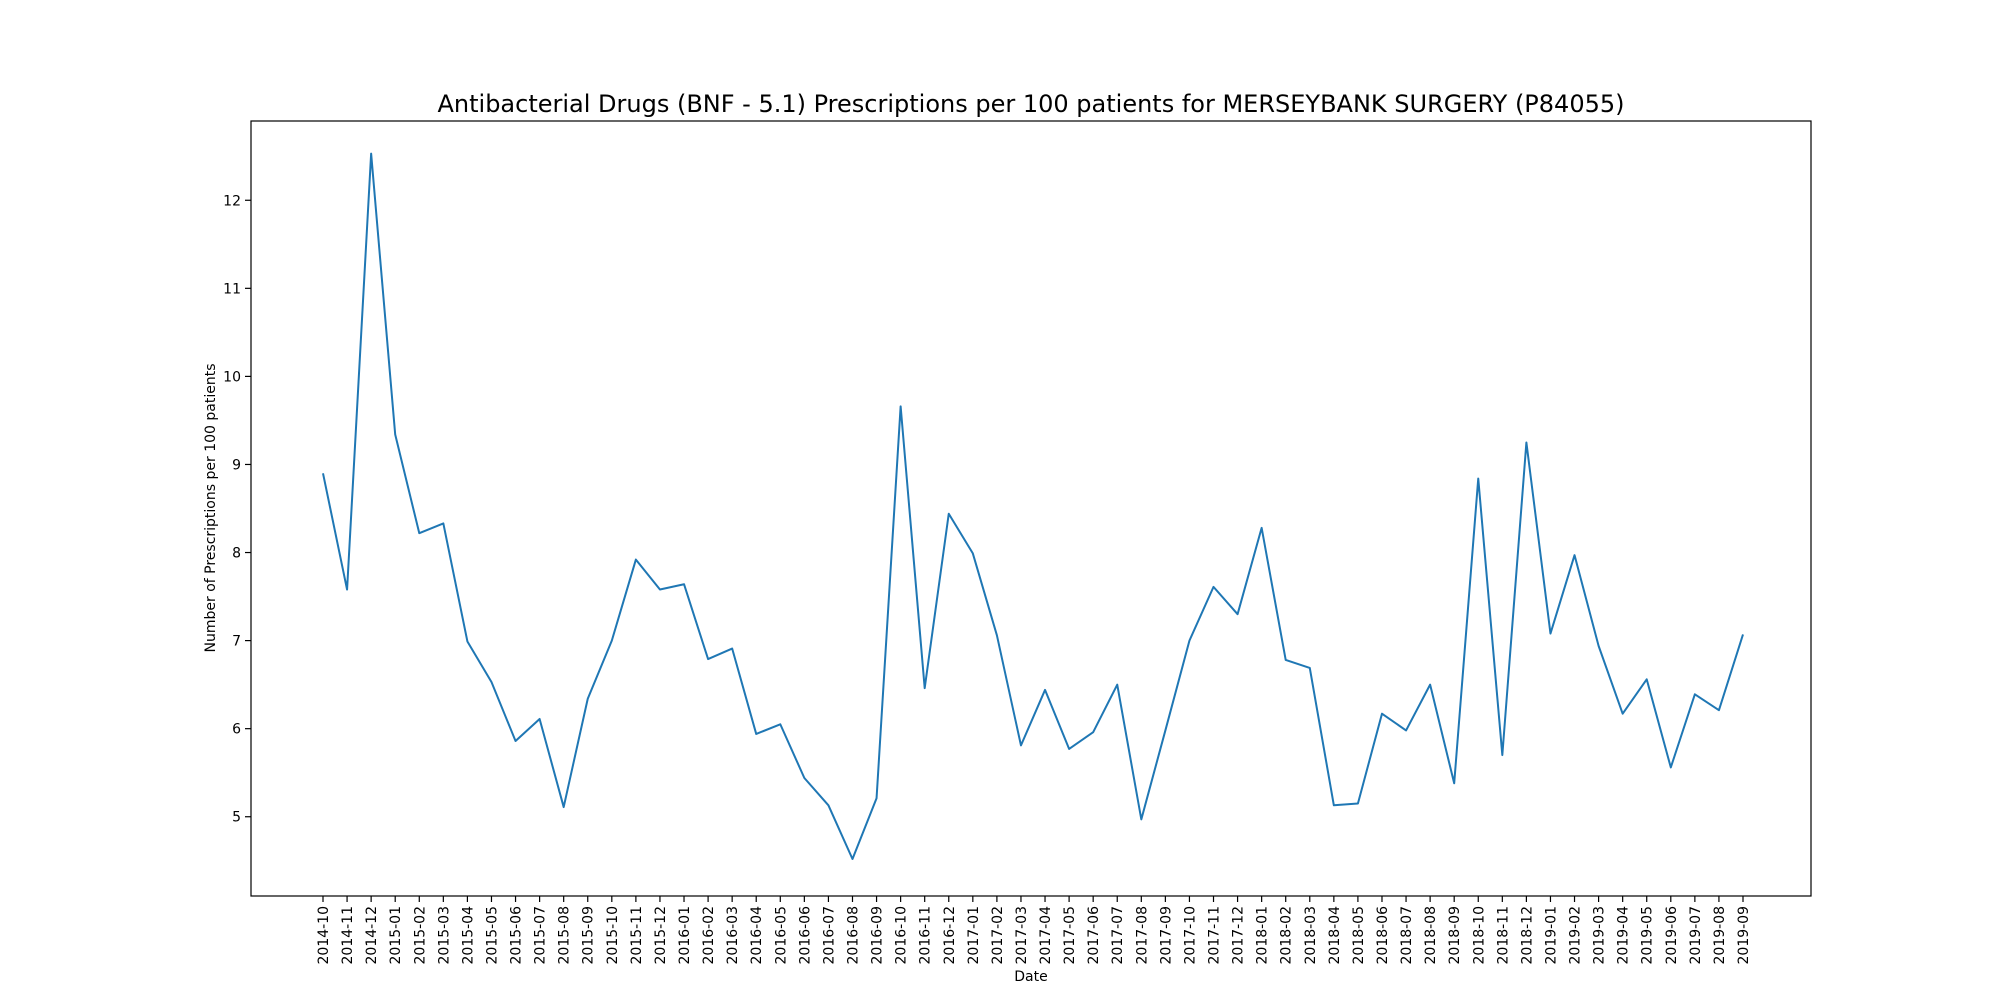  What do you see at coordinates (1624, 935) in the screenshot?
I see `x-tick-label: 2019-04` at bounding box center [1624, 935].